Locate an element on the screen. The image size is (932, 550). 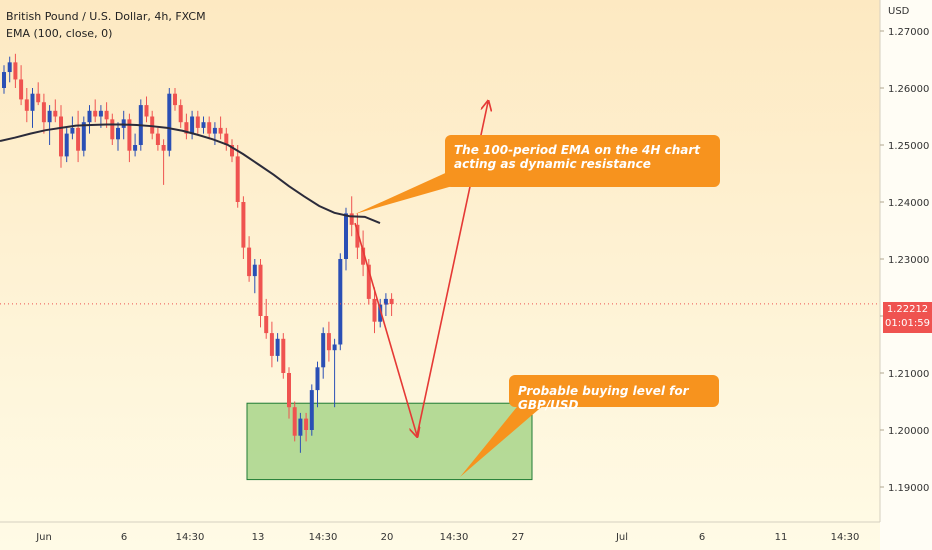
price-tick-label: 1.21000 is located at coordinates (908, 374).